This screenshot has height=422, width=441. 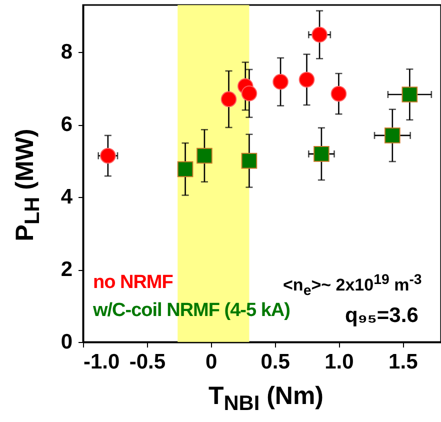 What do you see at coordinates (133, 283) in the screenshot?
I see `text: no NRMF` at bounding box center [133, 283].